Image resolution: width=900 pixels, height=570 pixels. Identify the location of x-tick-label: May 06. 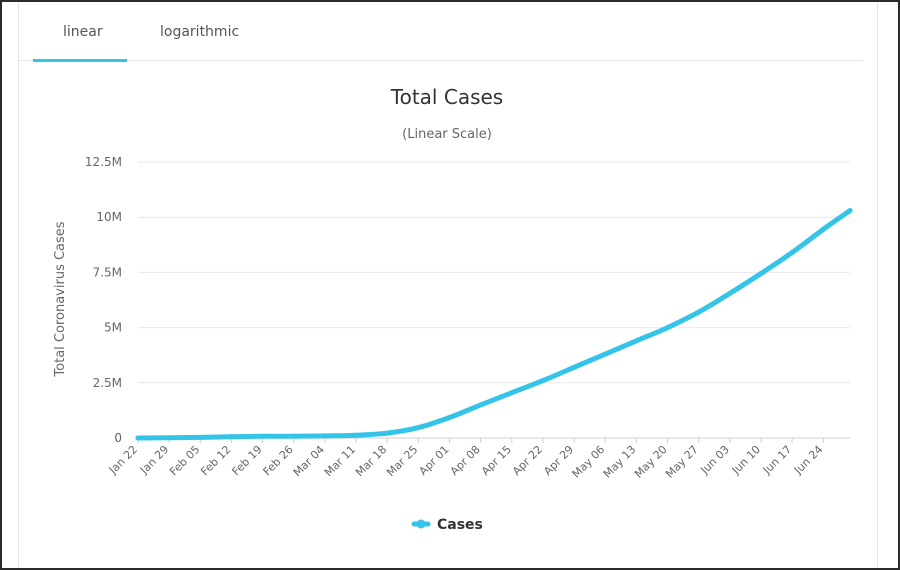
(589, 462).